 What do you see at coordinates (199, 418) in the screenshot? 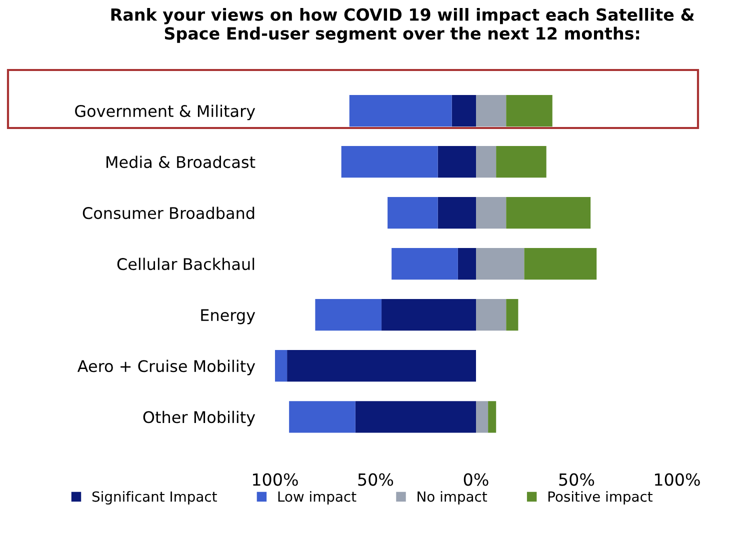
I see `y-tick-label: Other Mobility` at bounding box center [199, 418].